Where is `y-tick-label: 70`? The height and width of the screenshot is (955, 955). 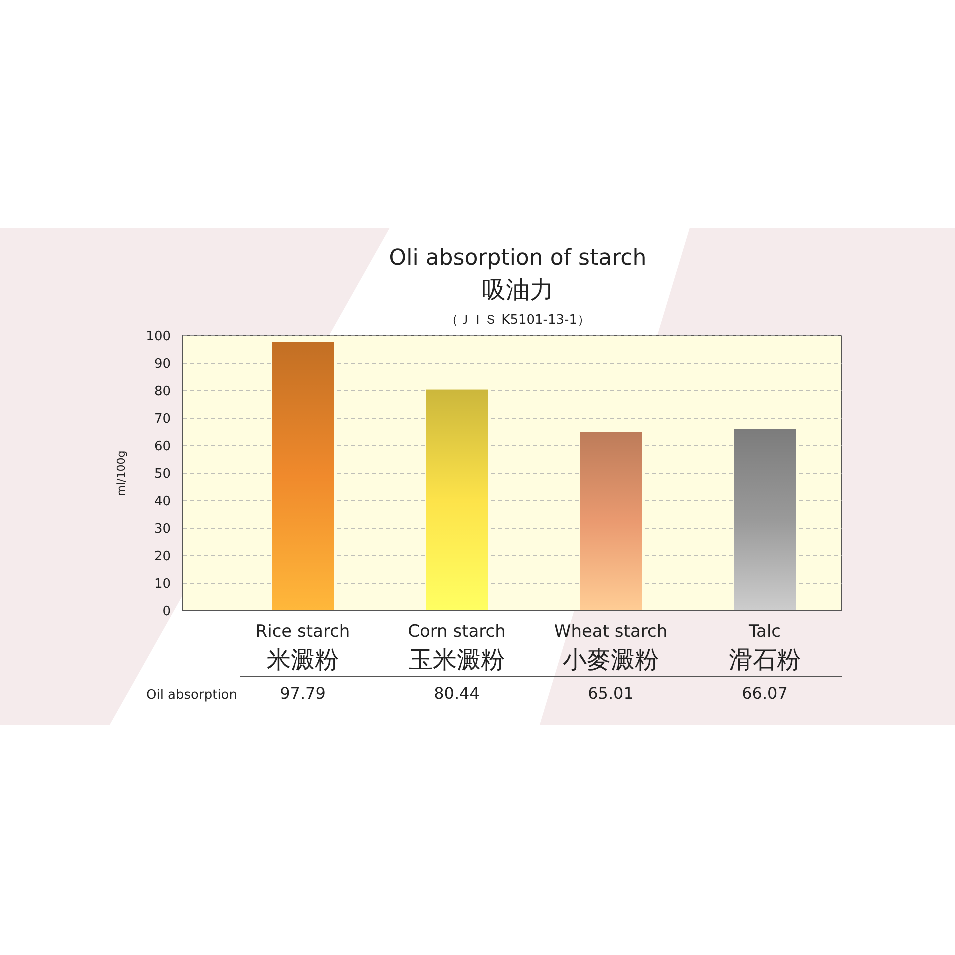
y-tick-label: 70 is located at coordinates (162, 420).